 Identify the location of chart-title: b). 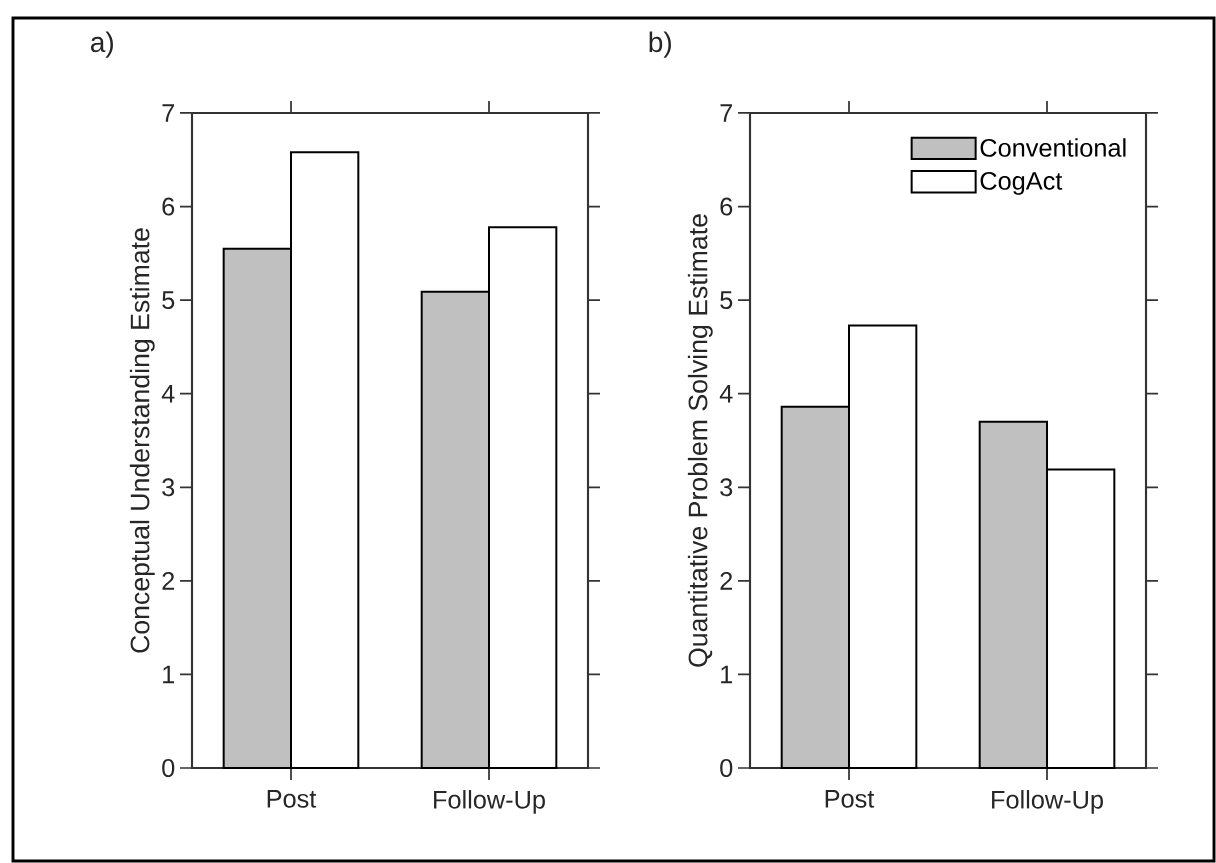
(660, 44).